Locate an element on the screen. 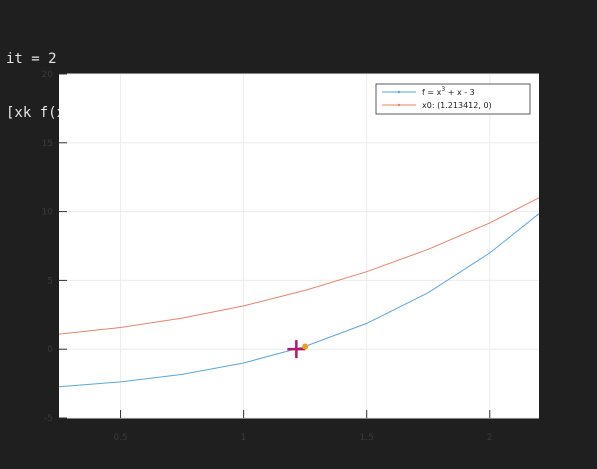 Image resolution: width=597 pixels, height=469 pixels. x-tick-label: 0.5 is located at coordinates (120, 438).